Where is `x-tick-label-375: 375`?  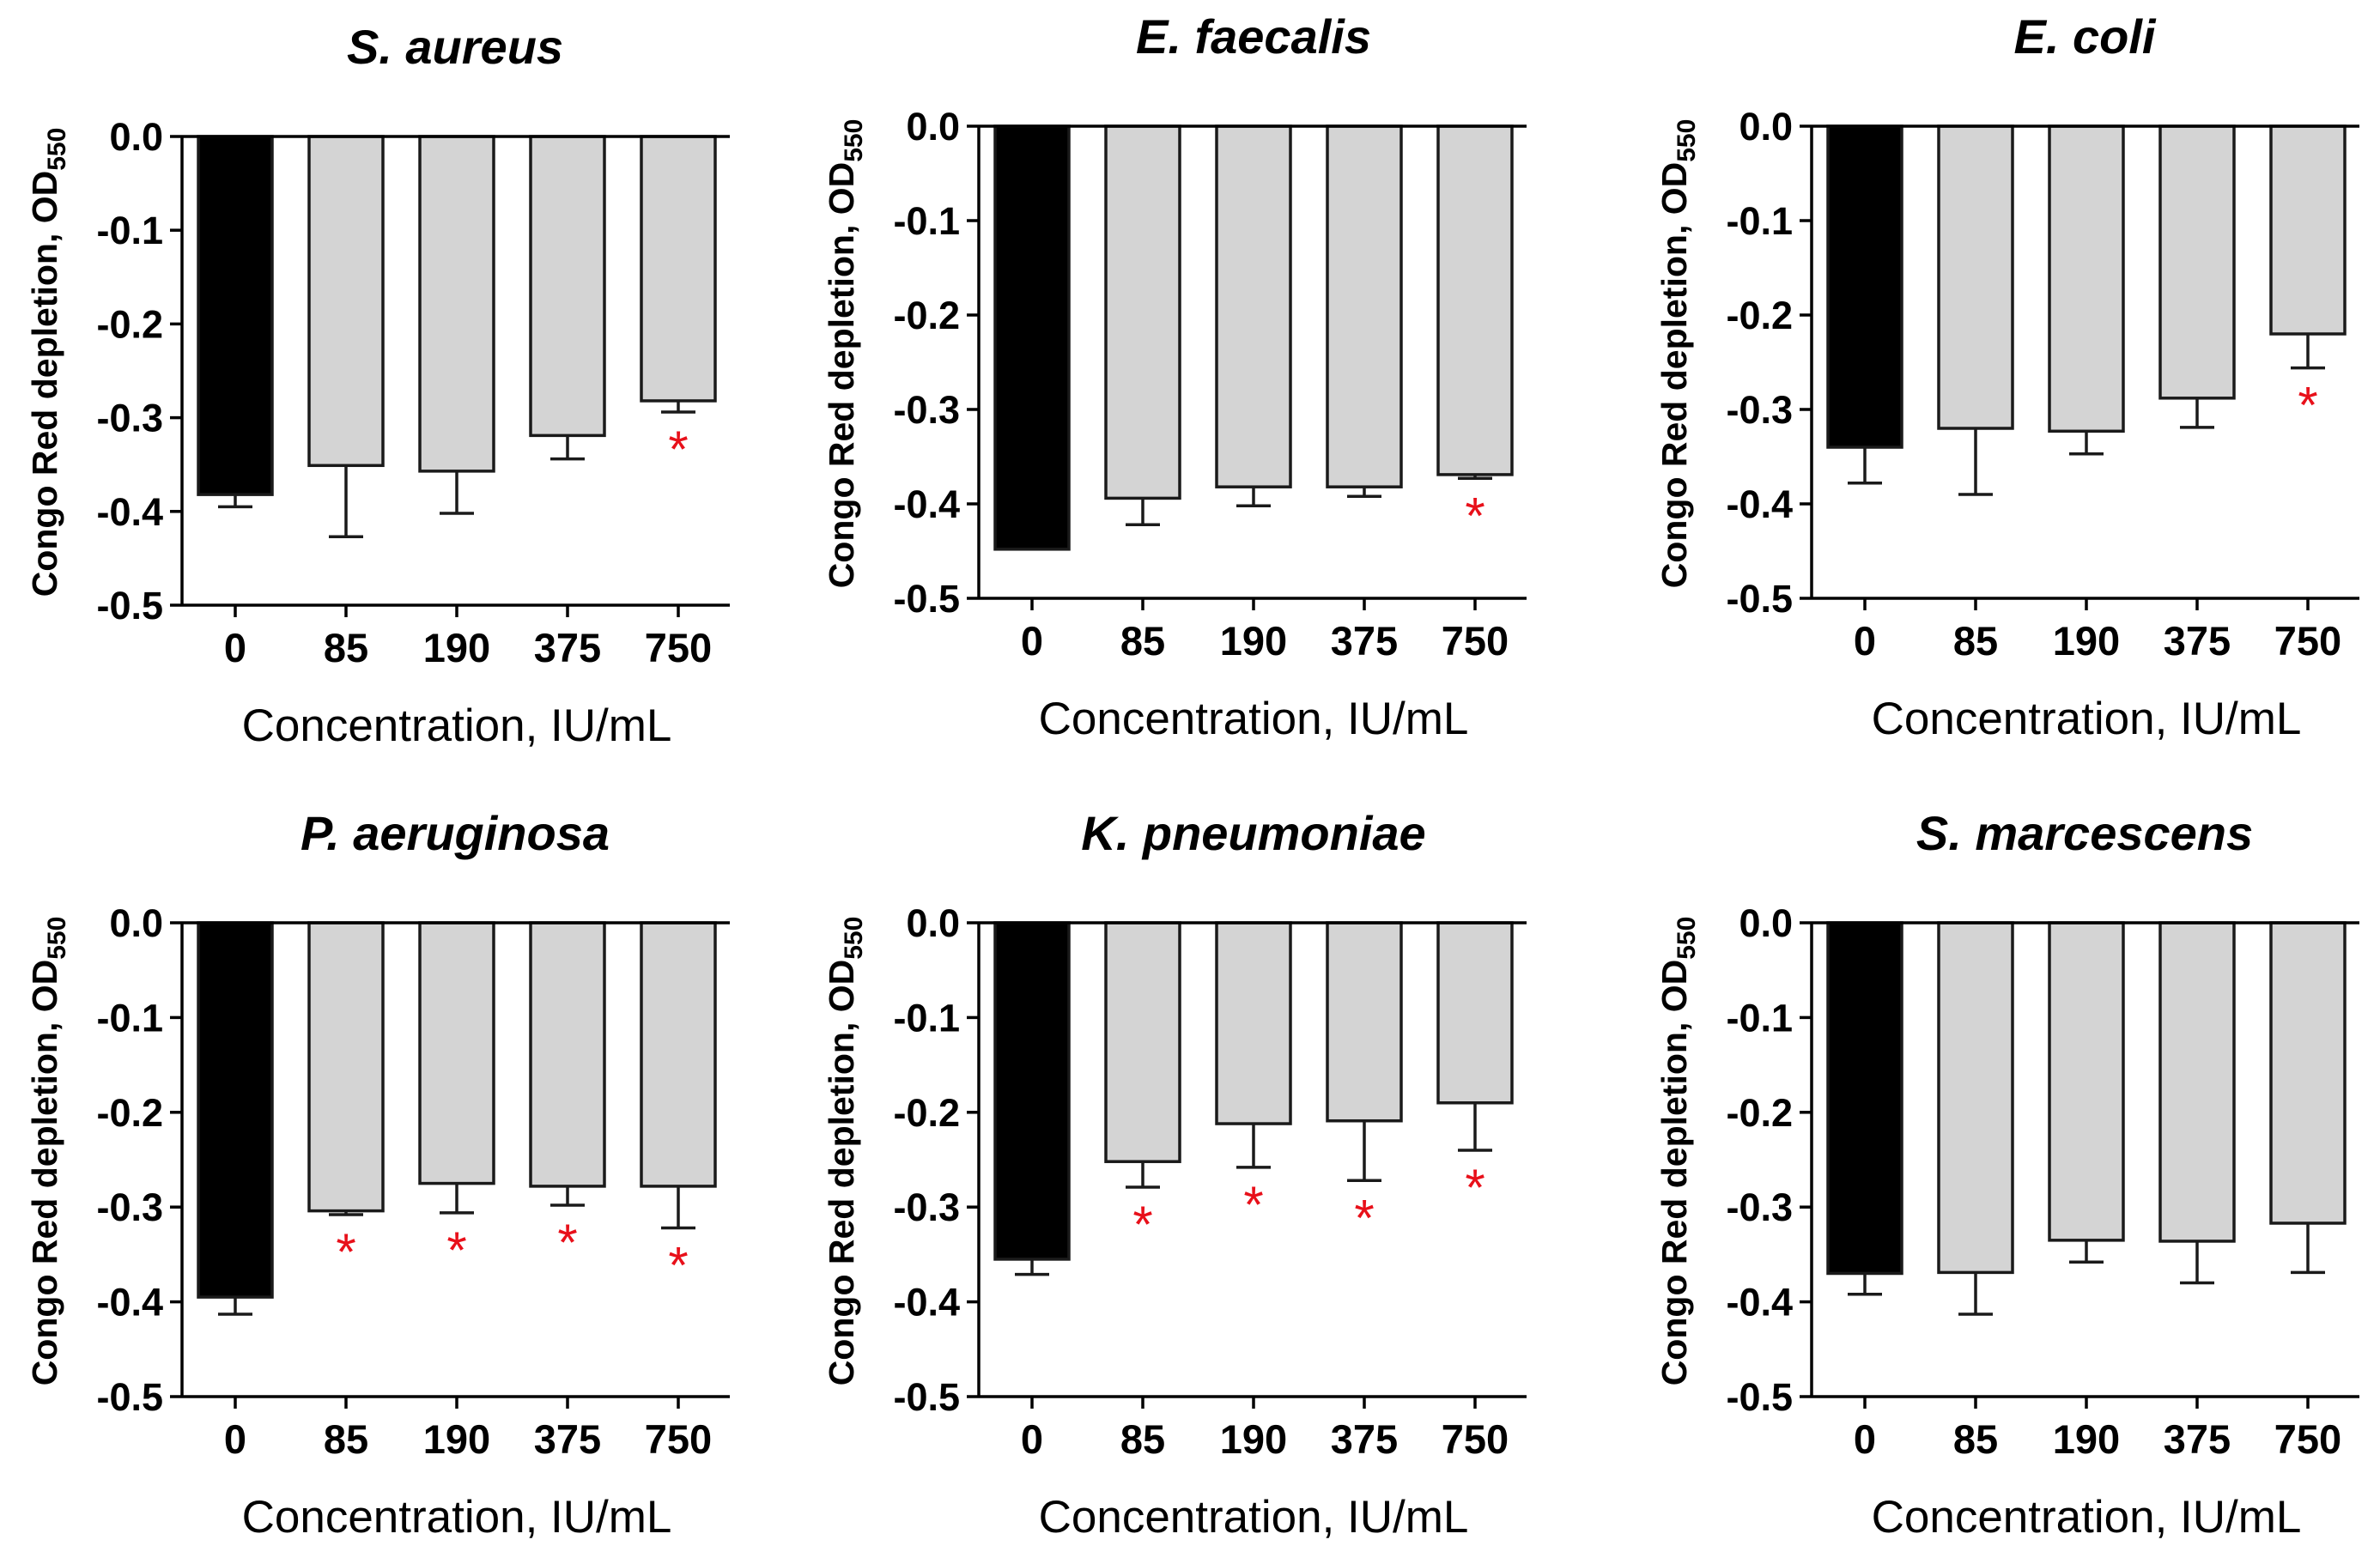 x-tick-label-375: 375 is located at coordinates (1364, 1439).